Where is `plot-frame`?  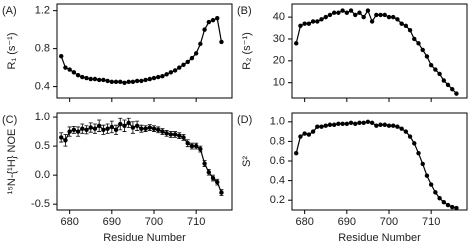
plot-frame is located at coordinates (144, 51).